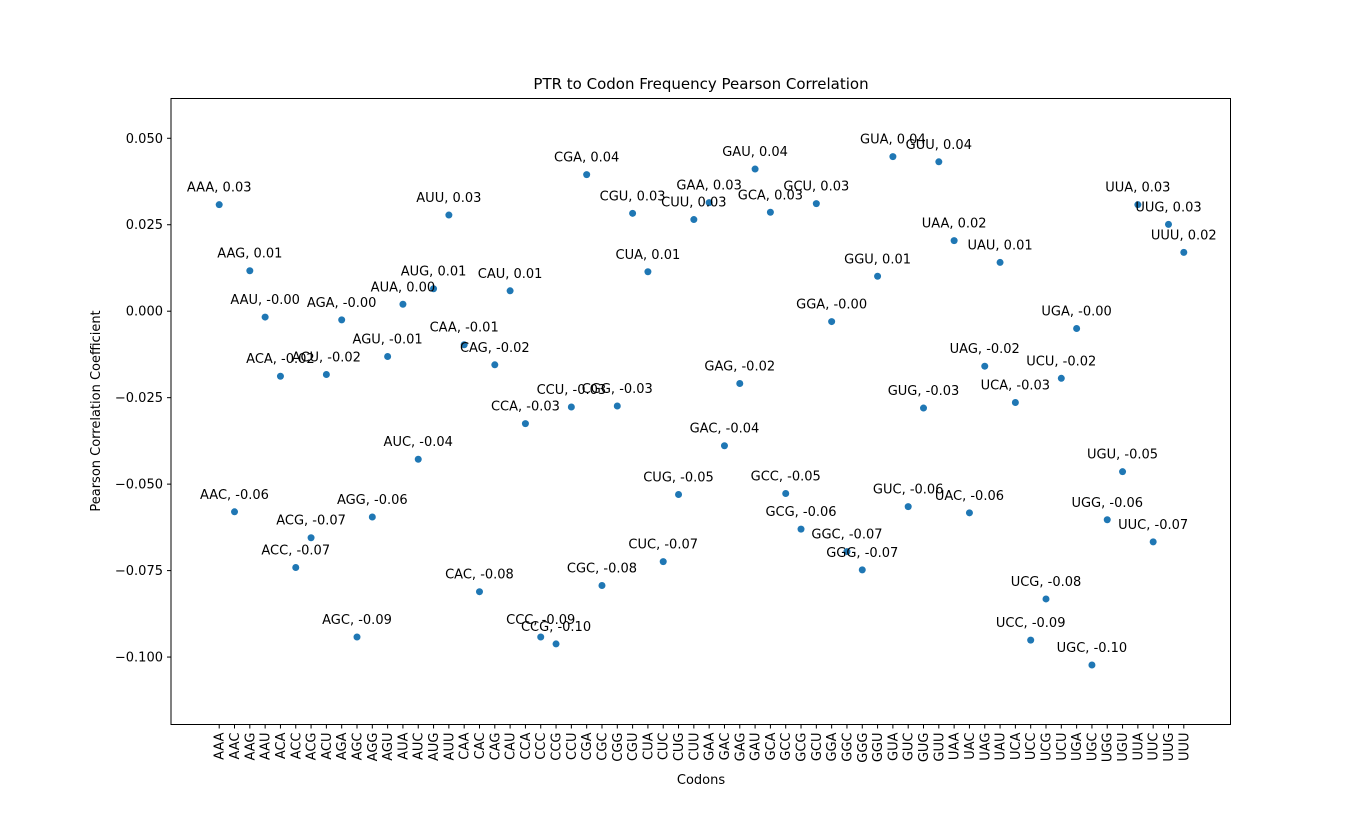 This screenshot has height=815, width=1368. Describe the element at coordinates (985, 349) in the screenshot. I see `data-point-label: UAG, -0.02` at that location.